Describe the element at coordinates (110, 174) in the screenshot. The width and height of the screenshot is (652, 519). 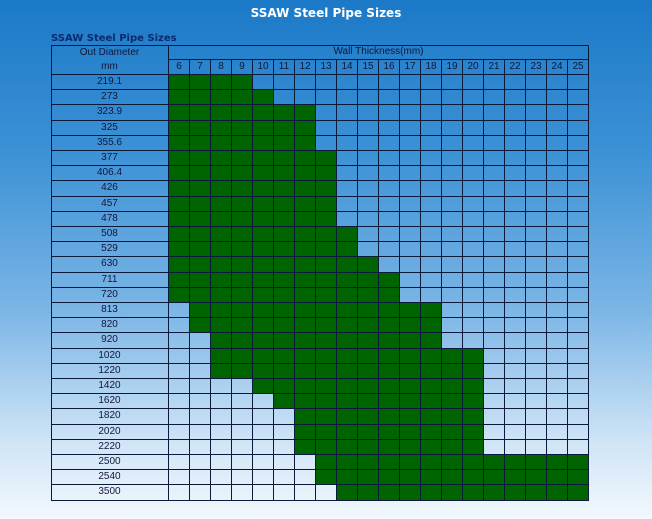
I see `od-label: 406.4` at that location.